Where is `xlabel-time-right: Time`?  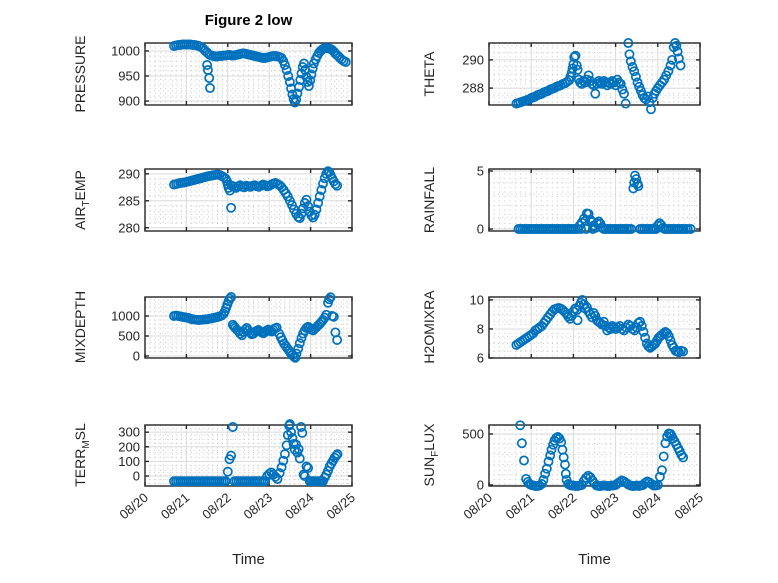
xlabel-time-right: Time is located at coordinates (594, 559).